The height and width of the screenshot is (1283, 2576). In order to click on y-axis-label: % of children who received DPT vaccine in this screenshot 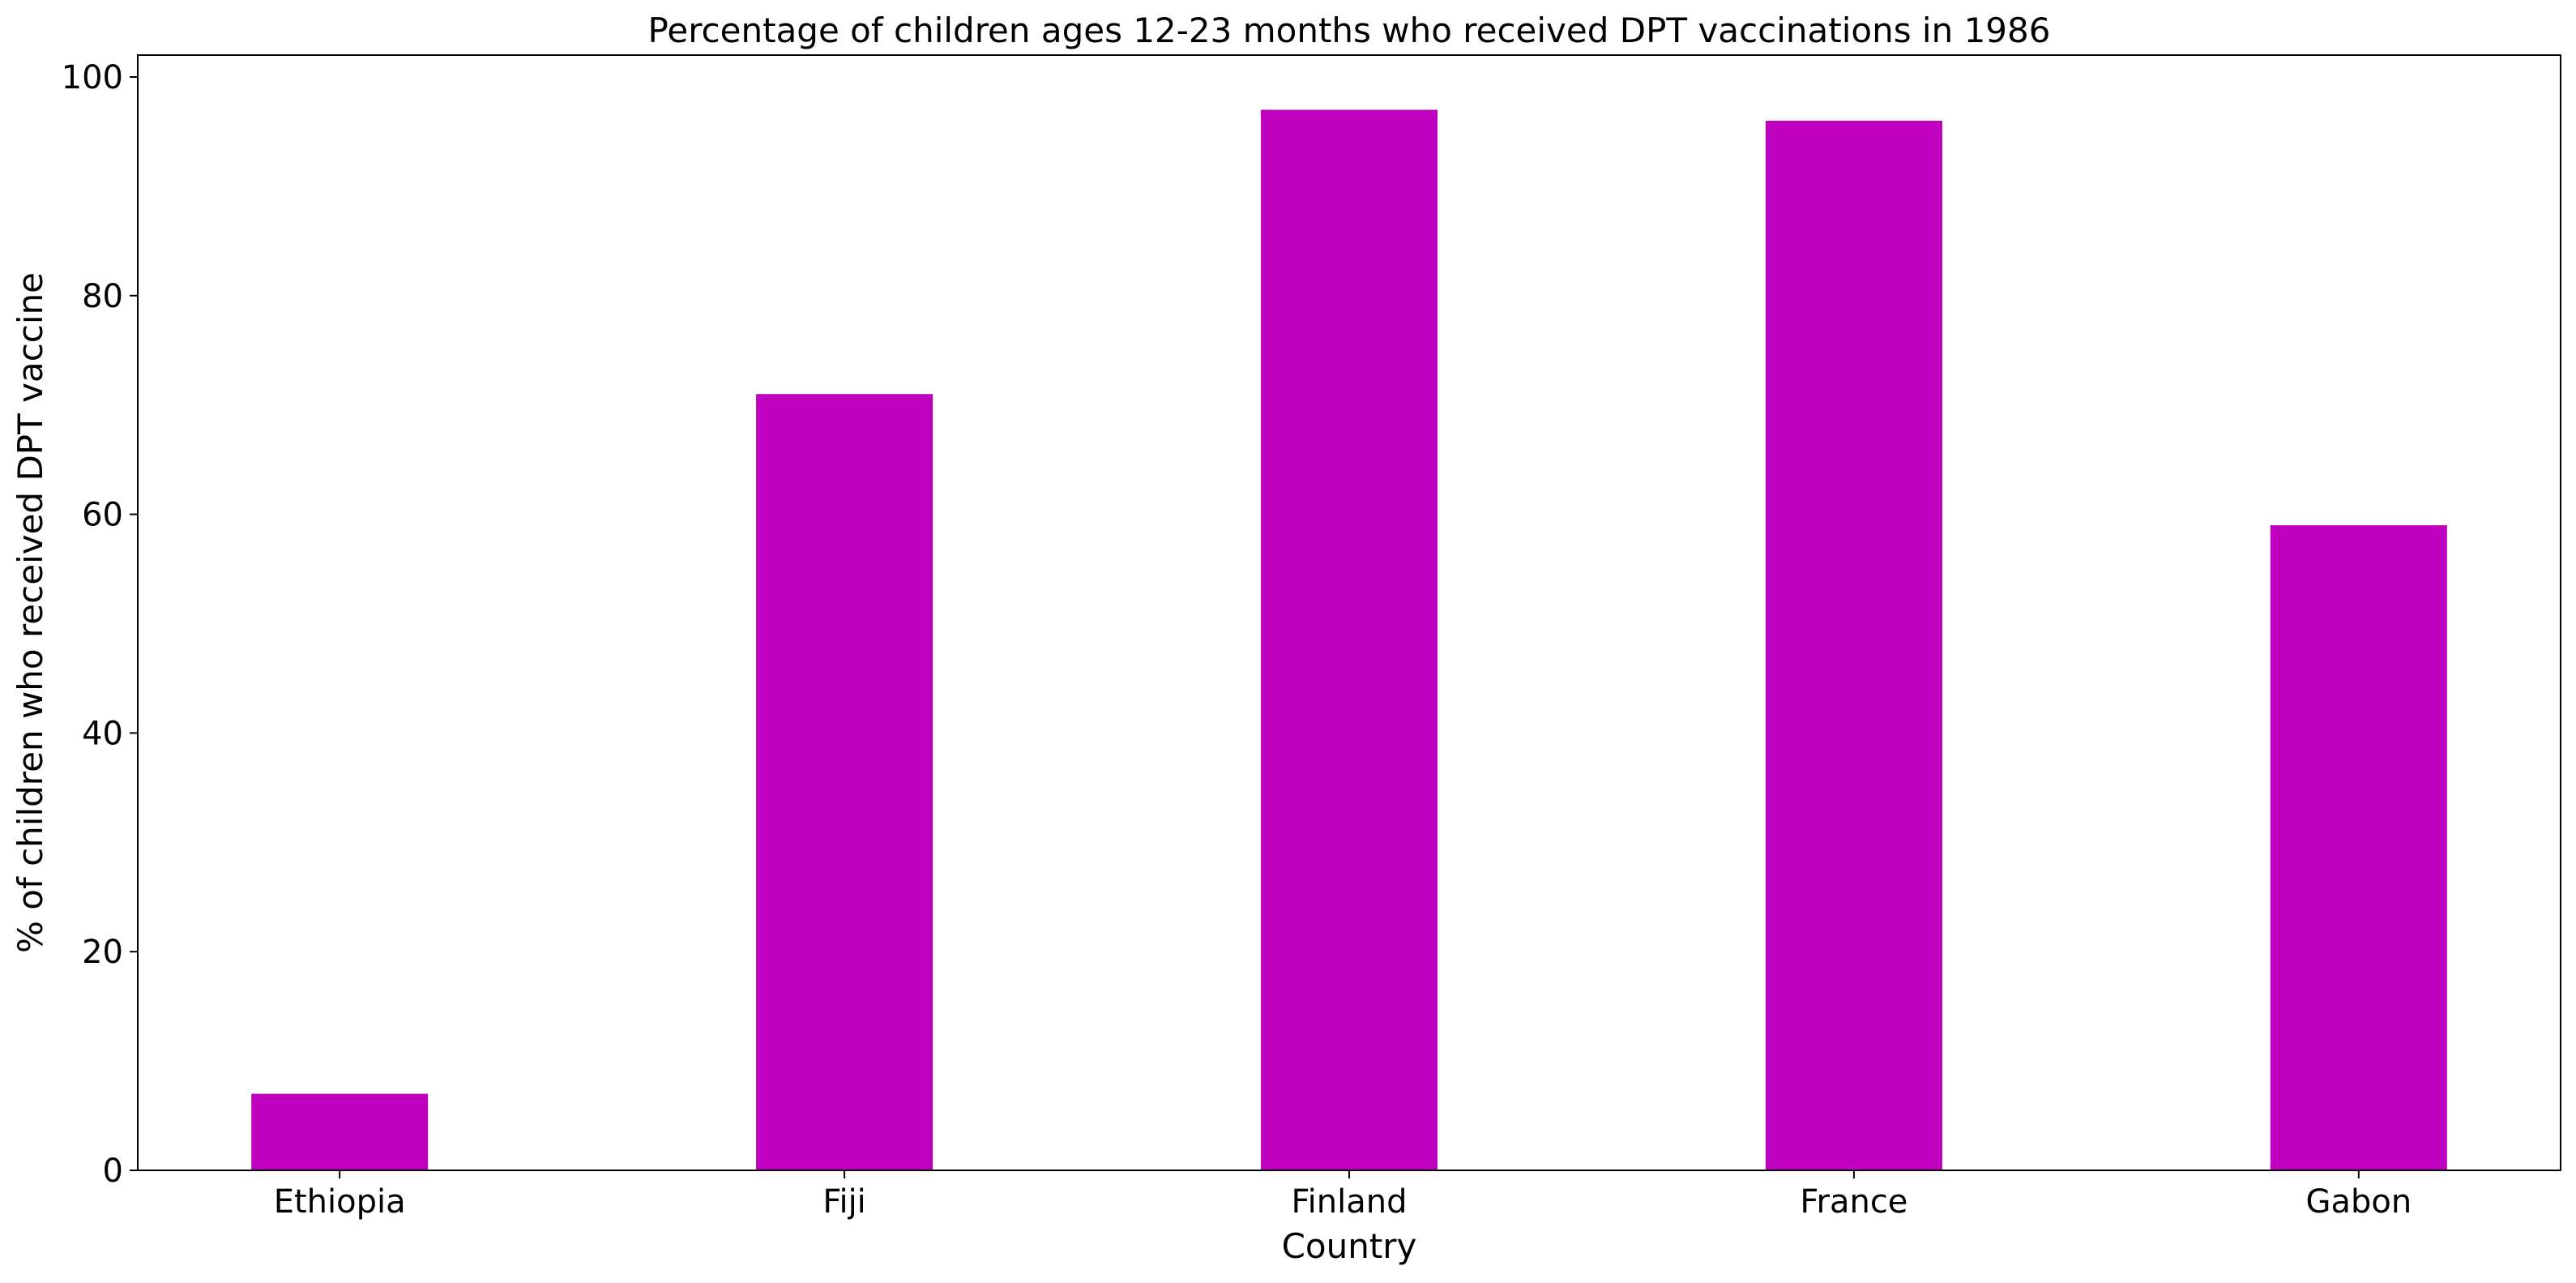, I will do `click(30, 612)`.